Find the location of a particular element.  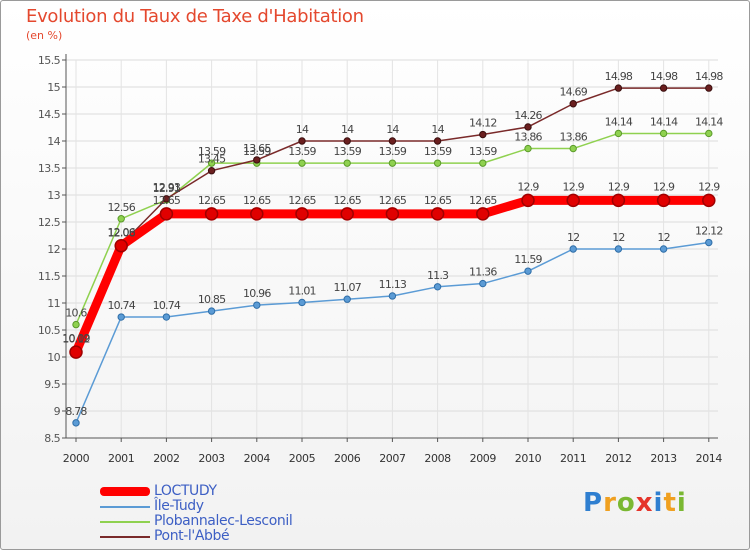

data-label: 11.13 is located at coordinates (393, 284).